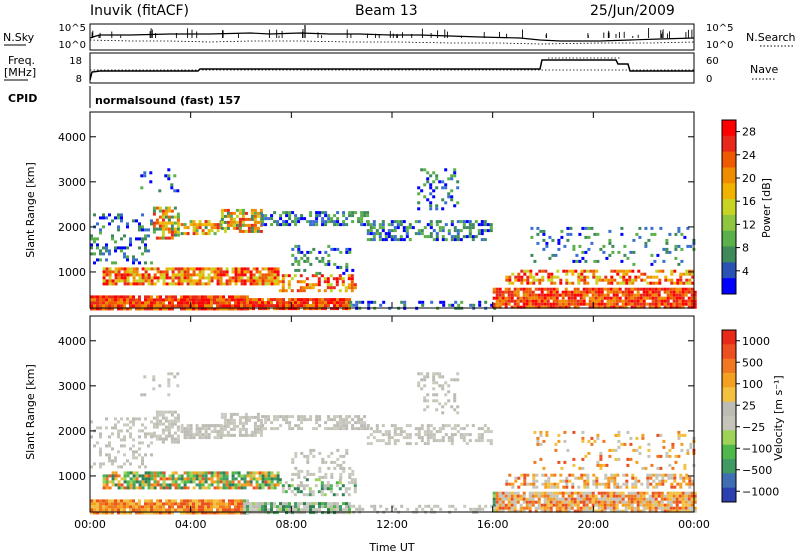 This screenshot has width=800, height=554. Describe the element at coordinates (757, 448) in the screenshot. I see `colorbar-tick-label: −100` at that location.